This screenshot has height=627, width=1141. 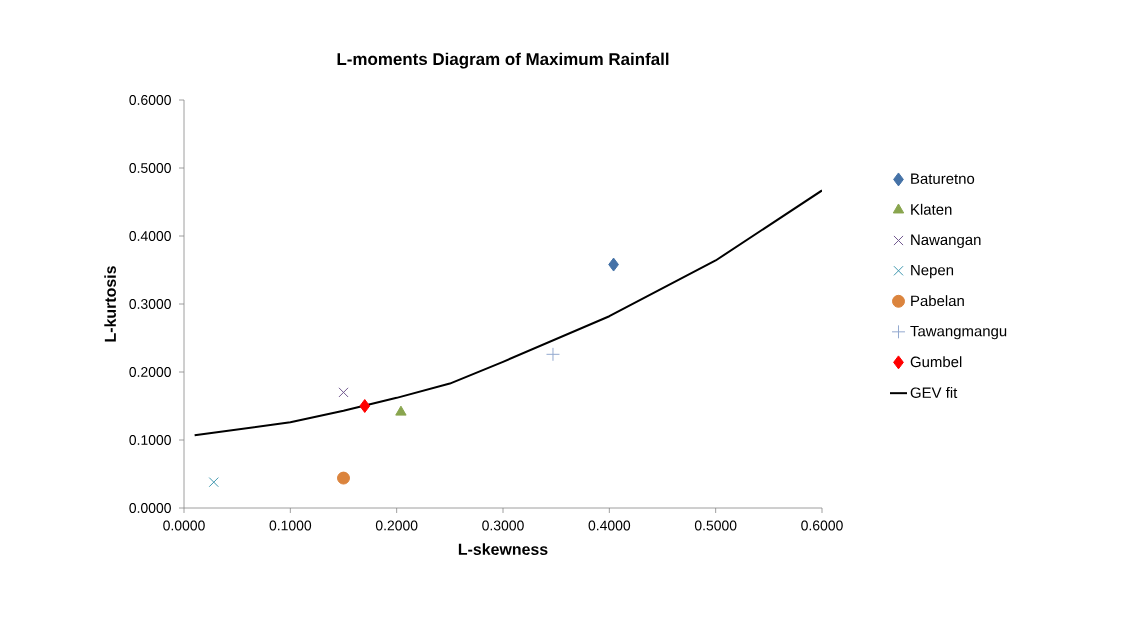 I want to click on y-tick-label: 0.2000, so click(x=150, y=372).